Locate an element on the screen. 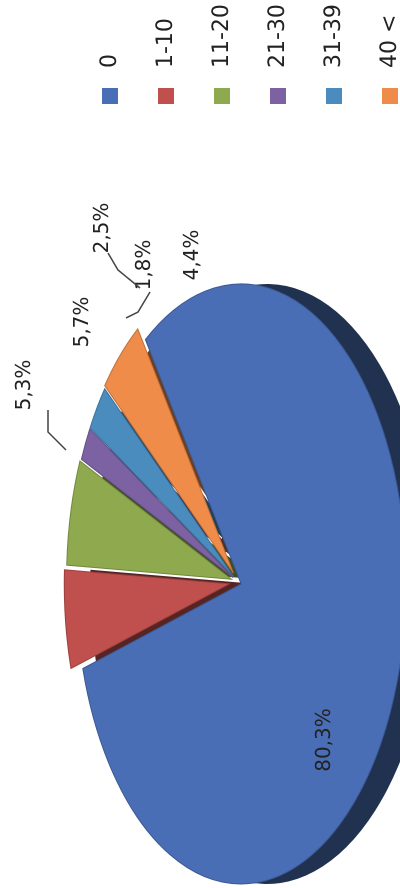 This screenshot has width=400, height=888. data-label: 4,4% is located at coordinates (191, 255).